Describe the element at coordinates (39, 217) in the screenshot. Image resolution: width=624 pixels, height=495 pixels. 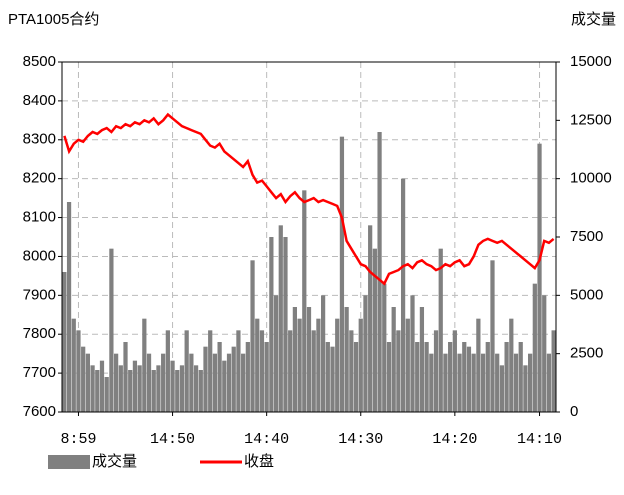
I see `y-tick-label: 8100` at that location.